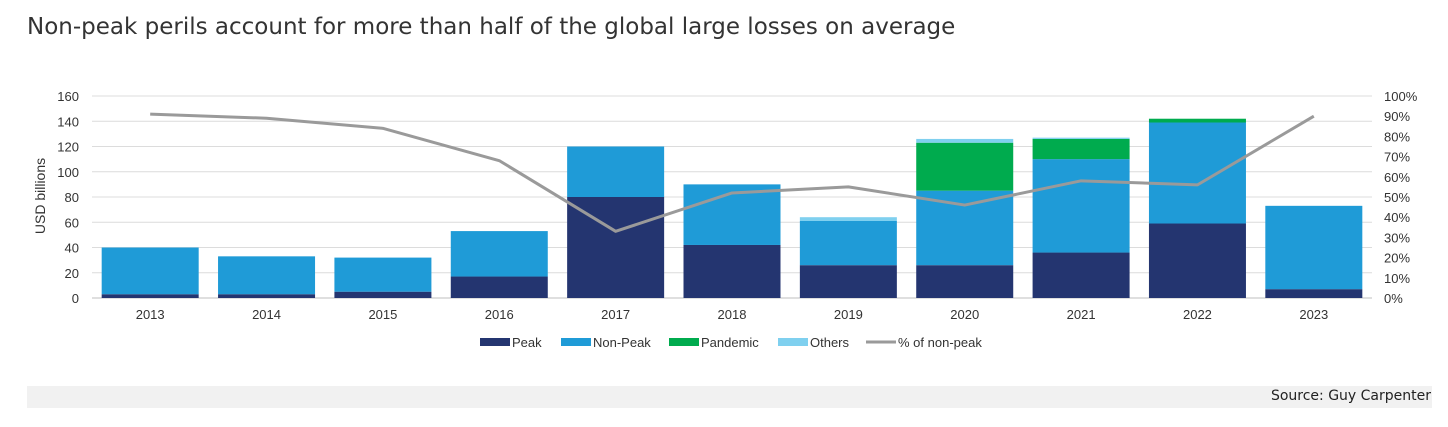  I want to click on y2-tick-label: 100%, so click(1401, 96).